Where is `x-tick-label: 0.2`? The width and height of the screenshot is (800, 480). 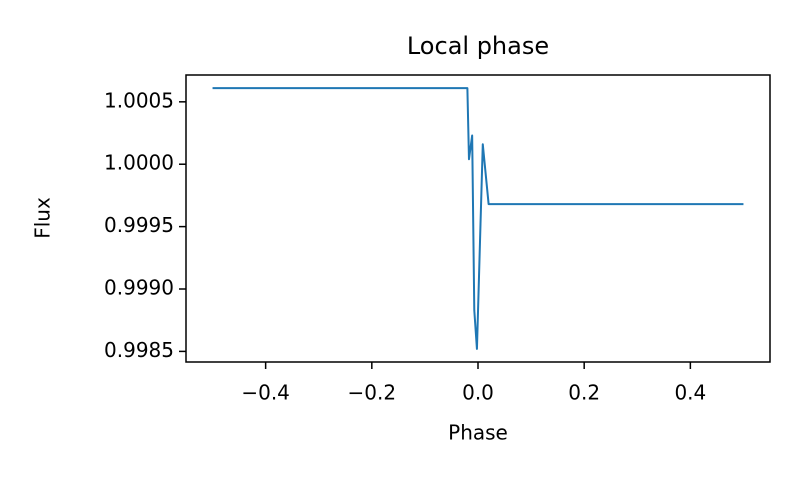
x-tick-label: 0.2 is located at coordinates (584, 393).